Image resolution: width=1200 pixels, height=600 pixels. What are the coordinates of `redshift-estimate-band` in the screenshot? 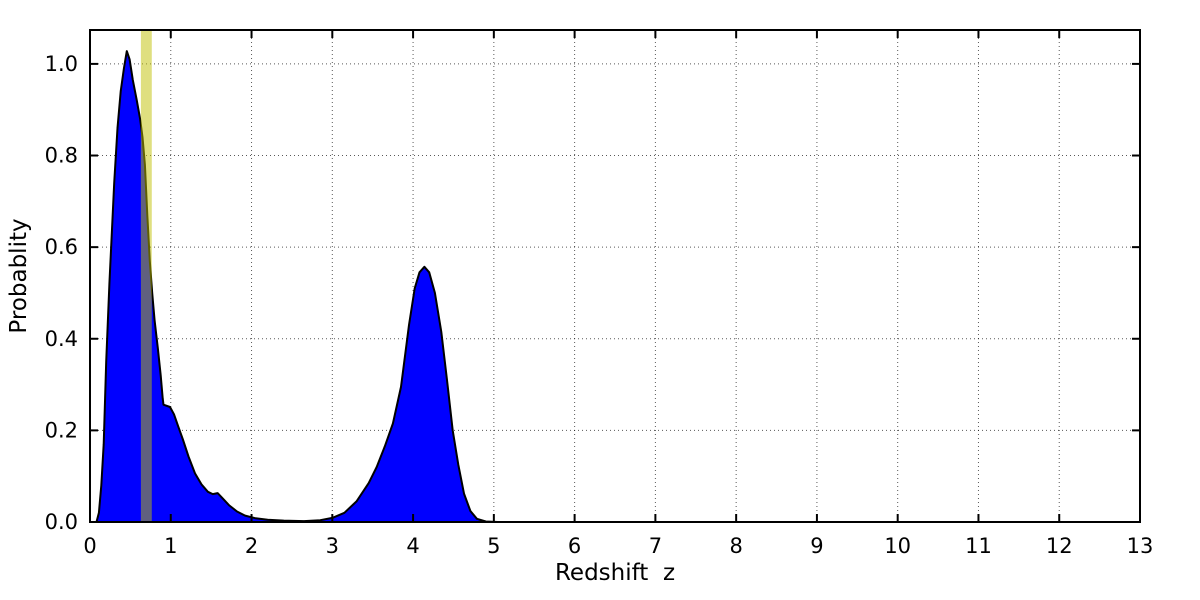 It's located at (146, 276).